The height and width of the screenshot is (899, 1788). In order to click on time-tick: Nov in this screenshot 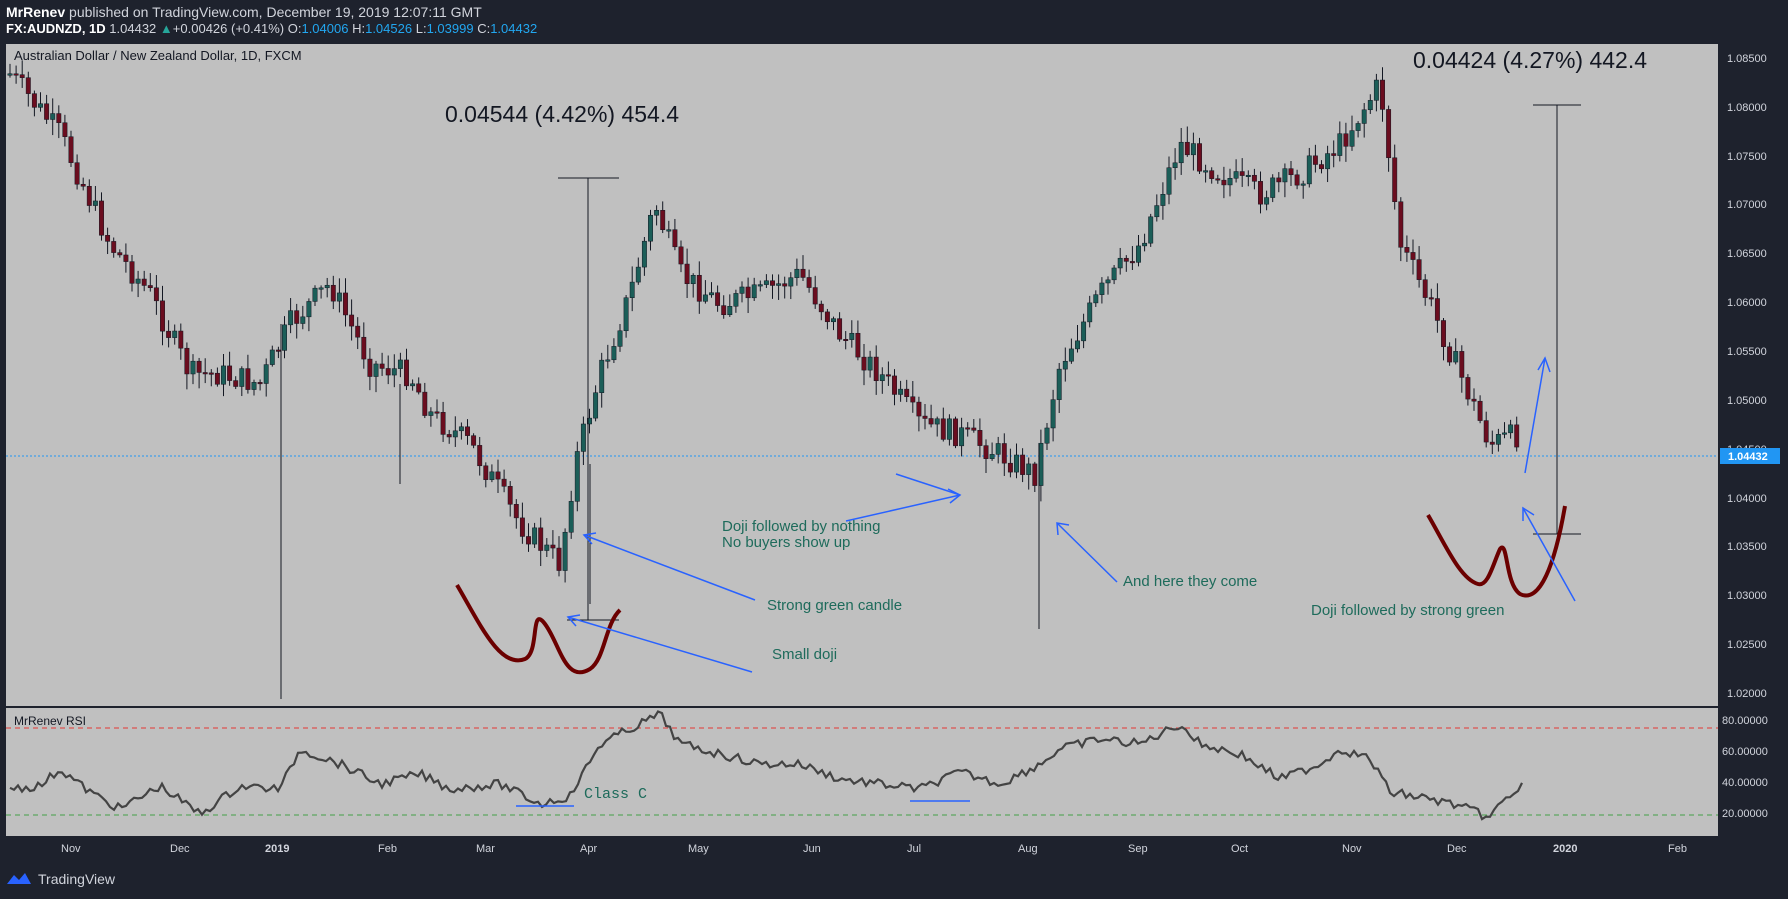, I will do `click(71, 849)`.